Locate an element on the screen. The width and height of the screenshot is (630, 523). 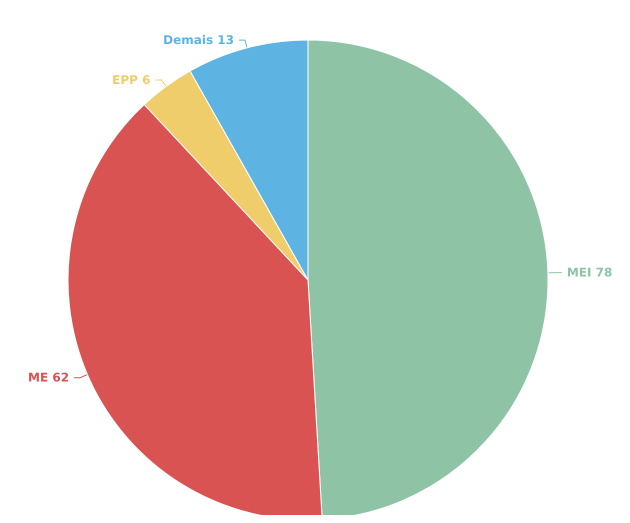
data-label: 78 is located at coordinates (604, 273).